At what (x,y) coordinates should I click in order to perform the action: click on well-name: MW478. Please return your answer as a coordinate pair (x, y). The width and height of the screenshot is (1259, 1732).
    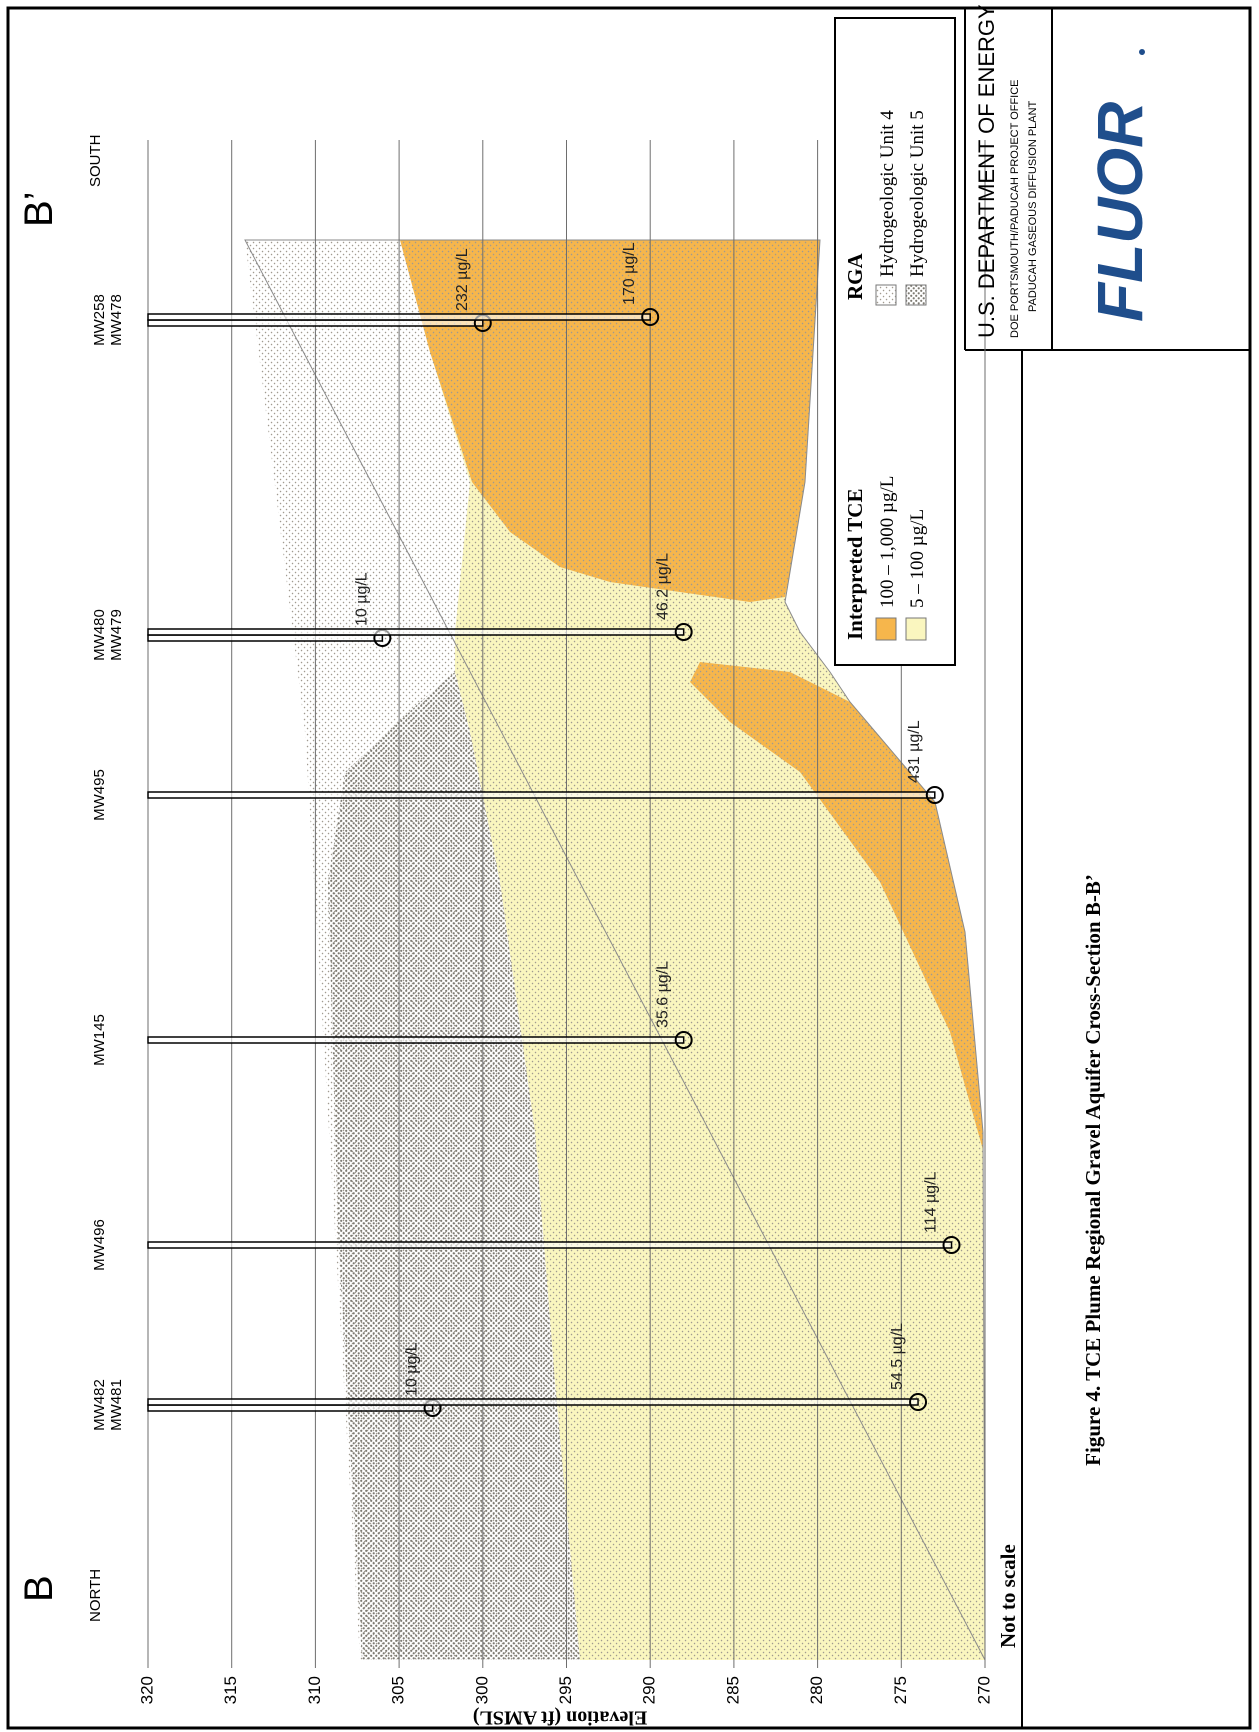
    Looking at the image, I should click on (116, 320).